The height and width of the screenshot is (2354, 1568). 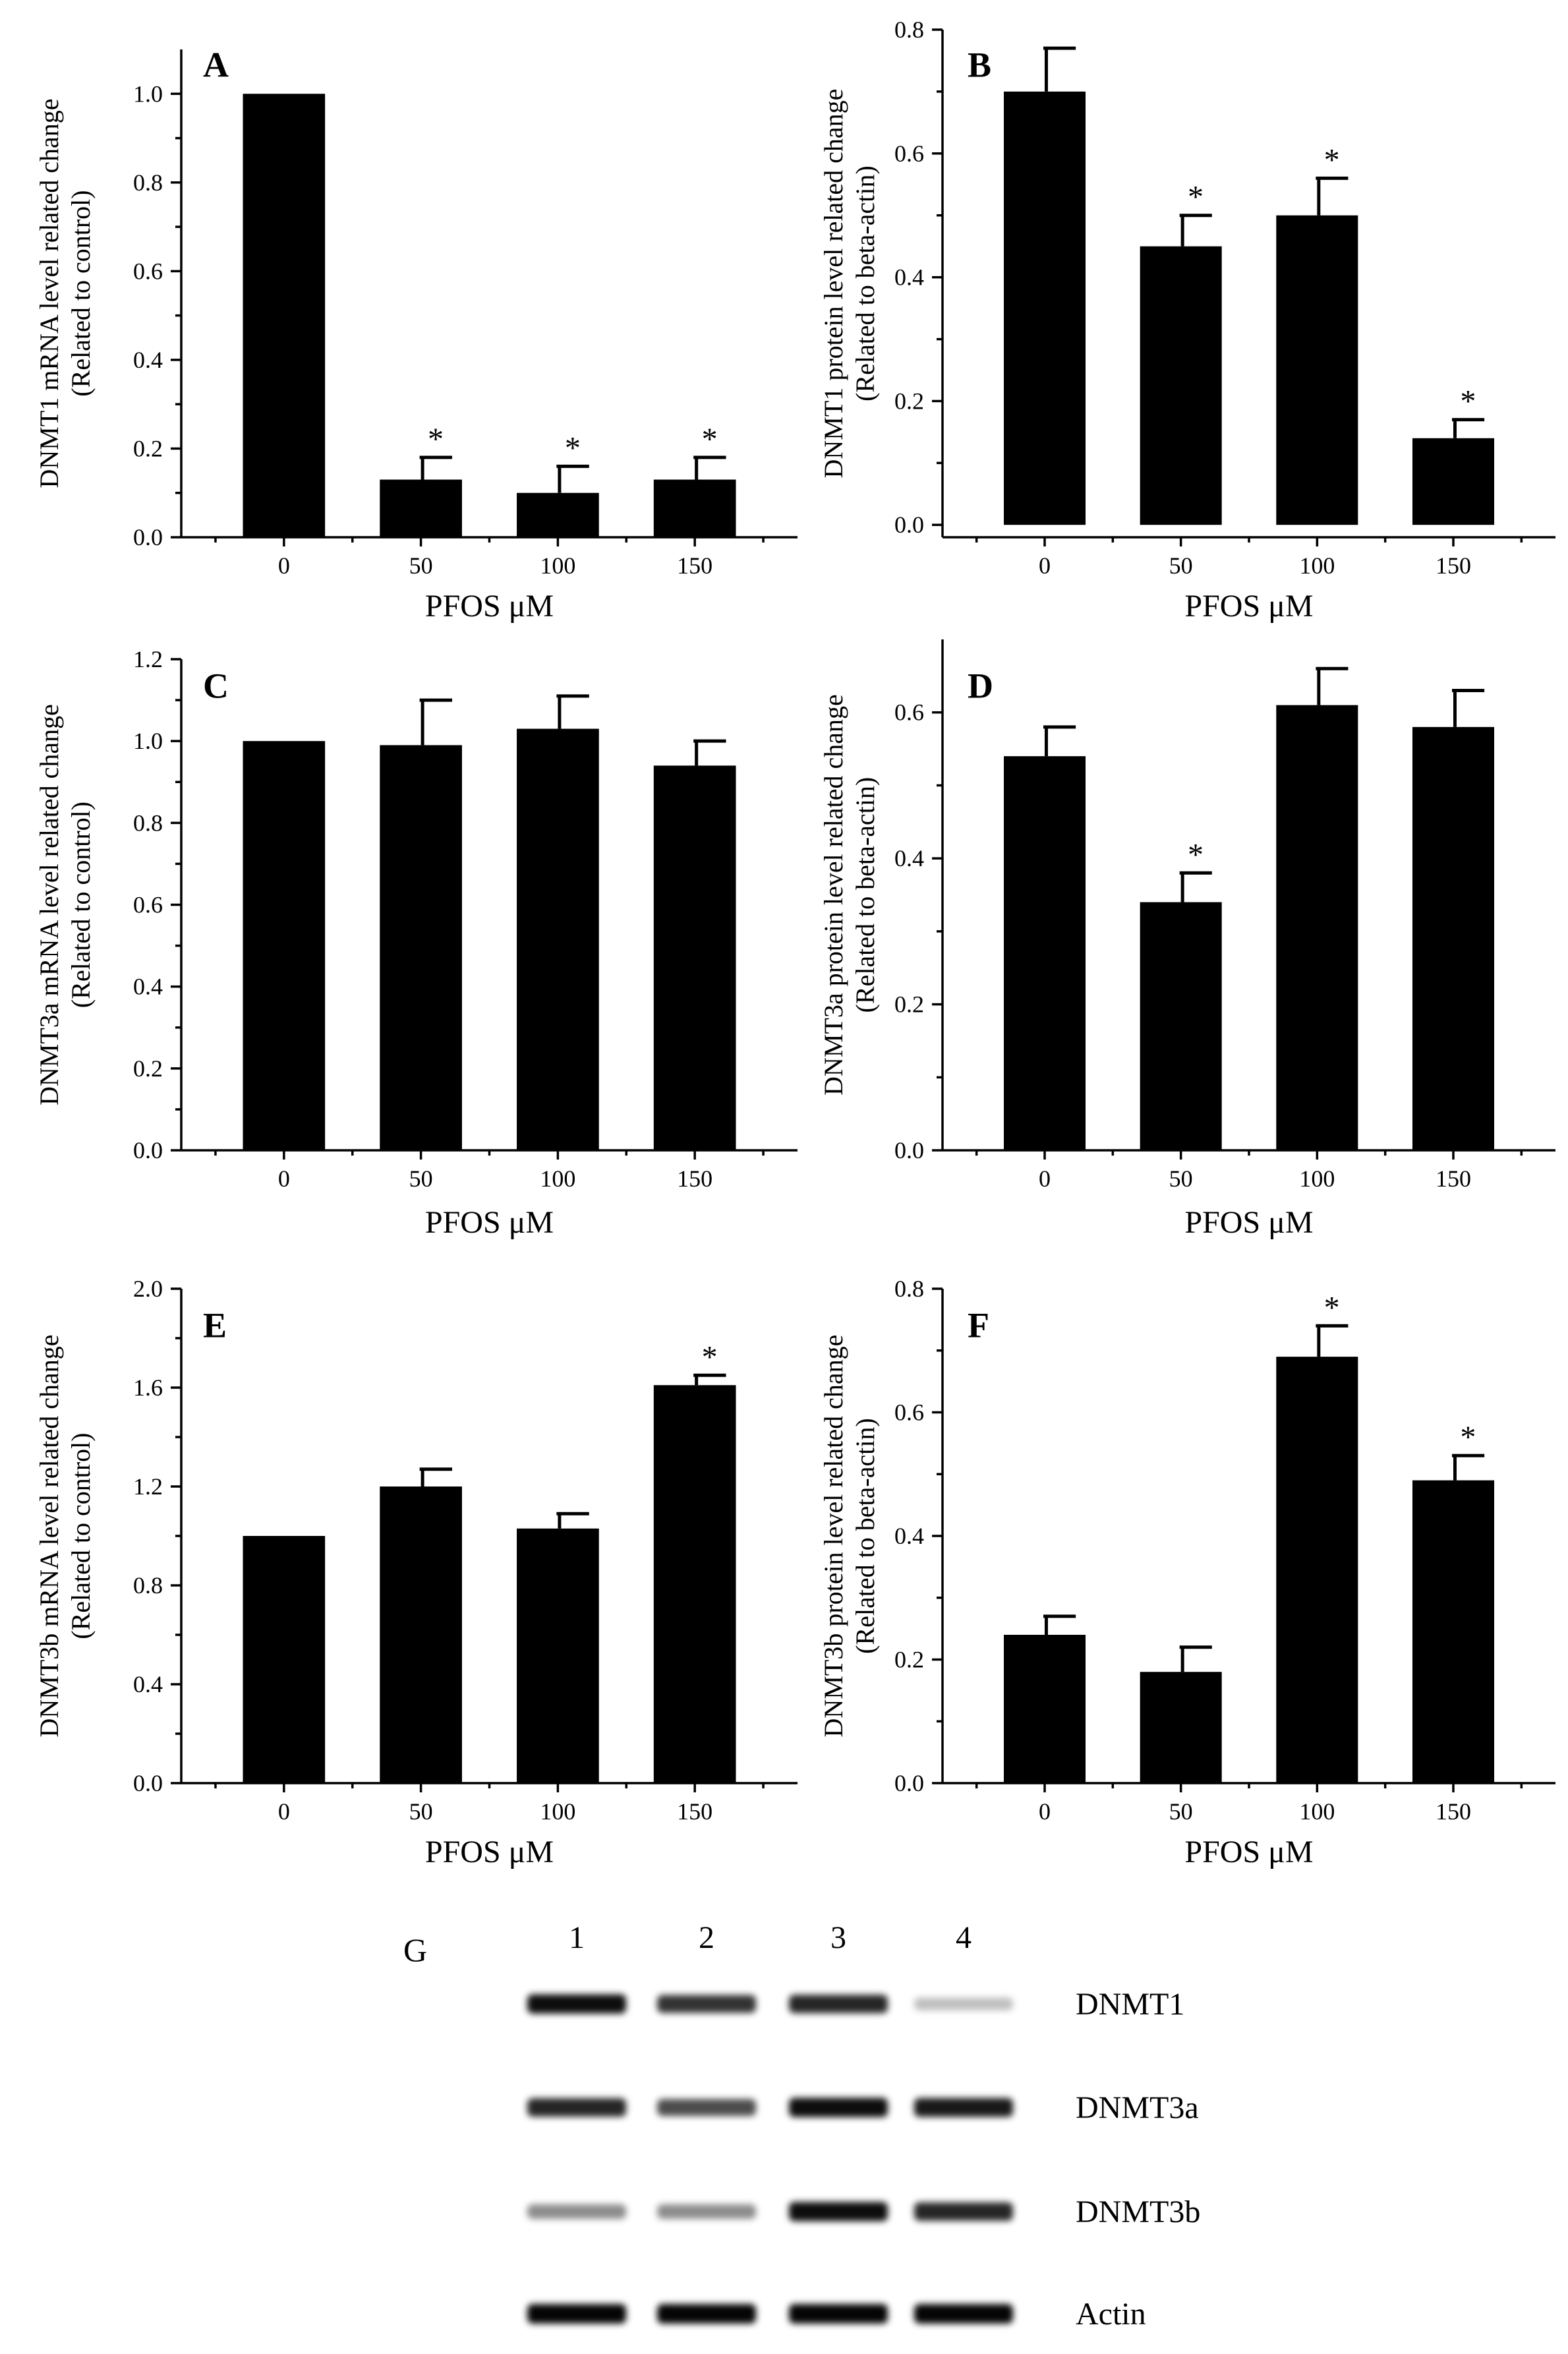 What do you see at coordinates (833, 895) in the screenshot?
I see `y-axis-label: DNMT3a protein level related change` at bounding box center [833, 895].